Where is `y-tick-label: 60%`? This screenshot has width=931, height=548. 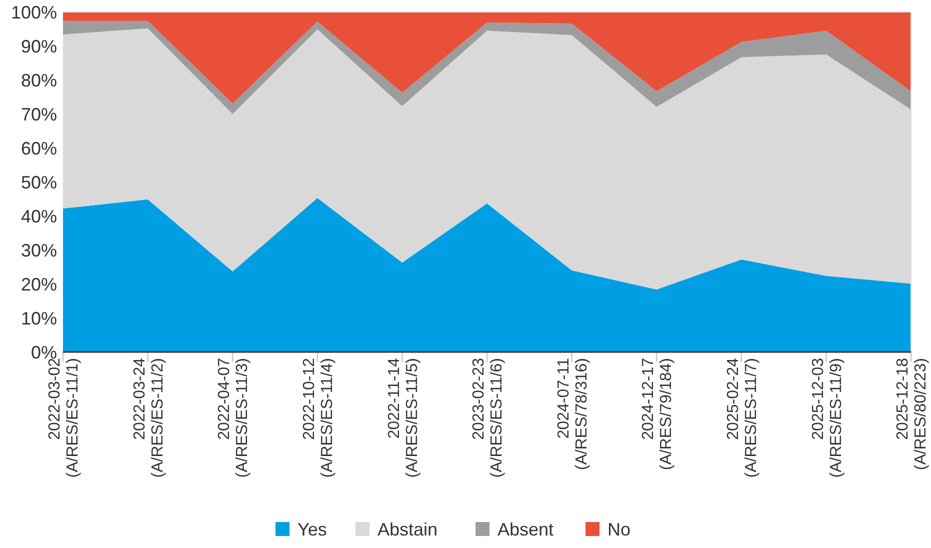 y-tick-label: 60% is located at coordinates (38, 148).